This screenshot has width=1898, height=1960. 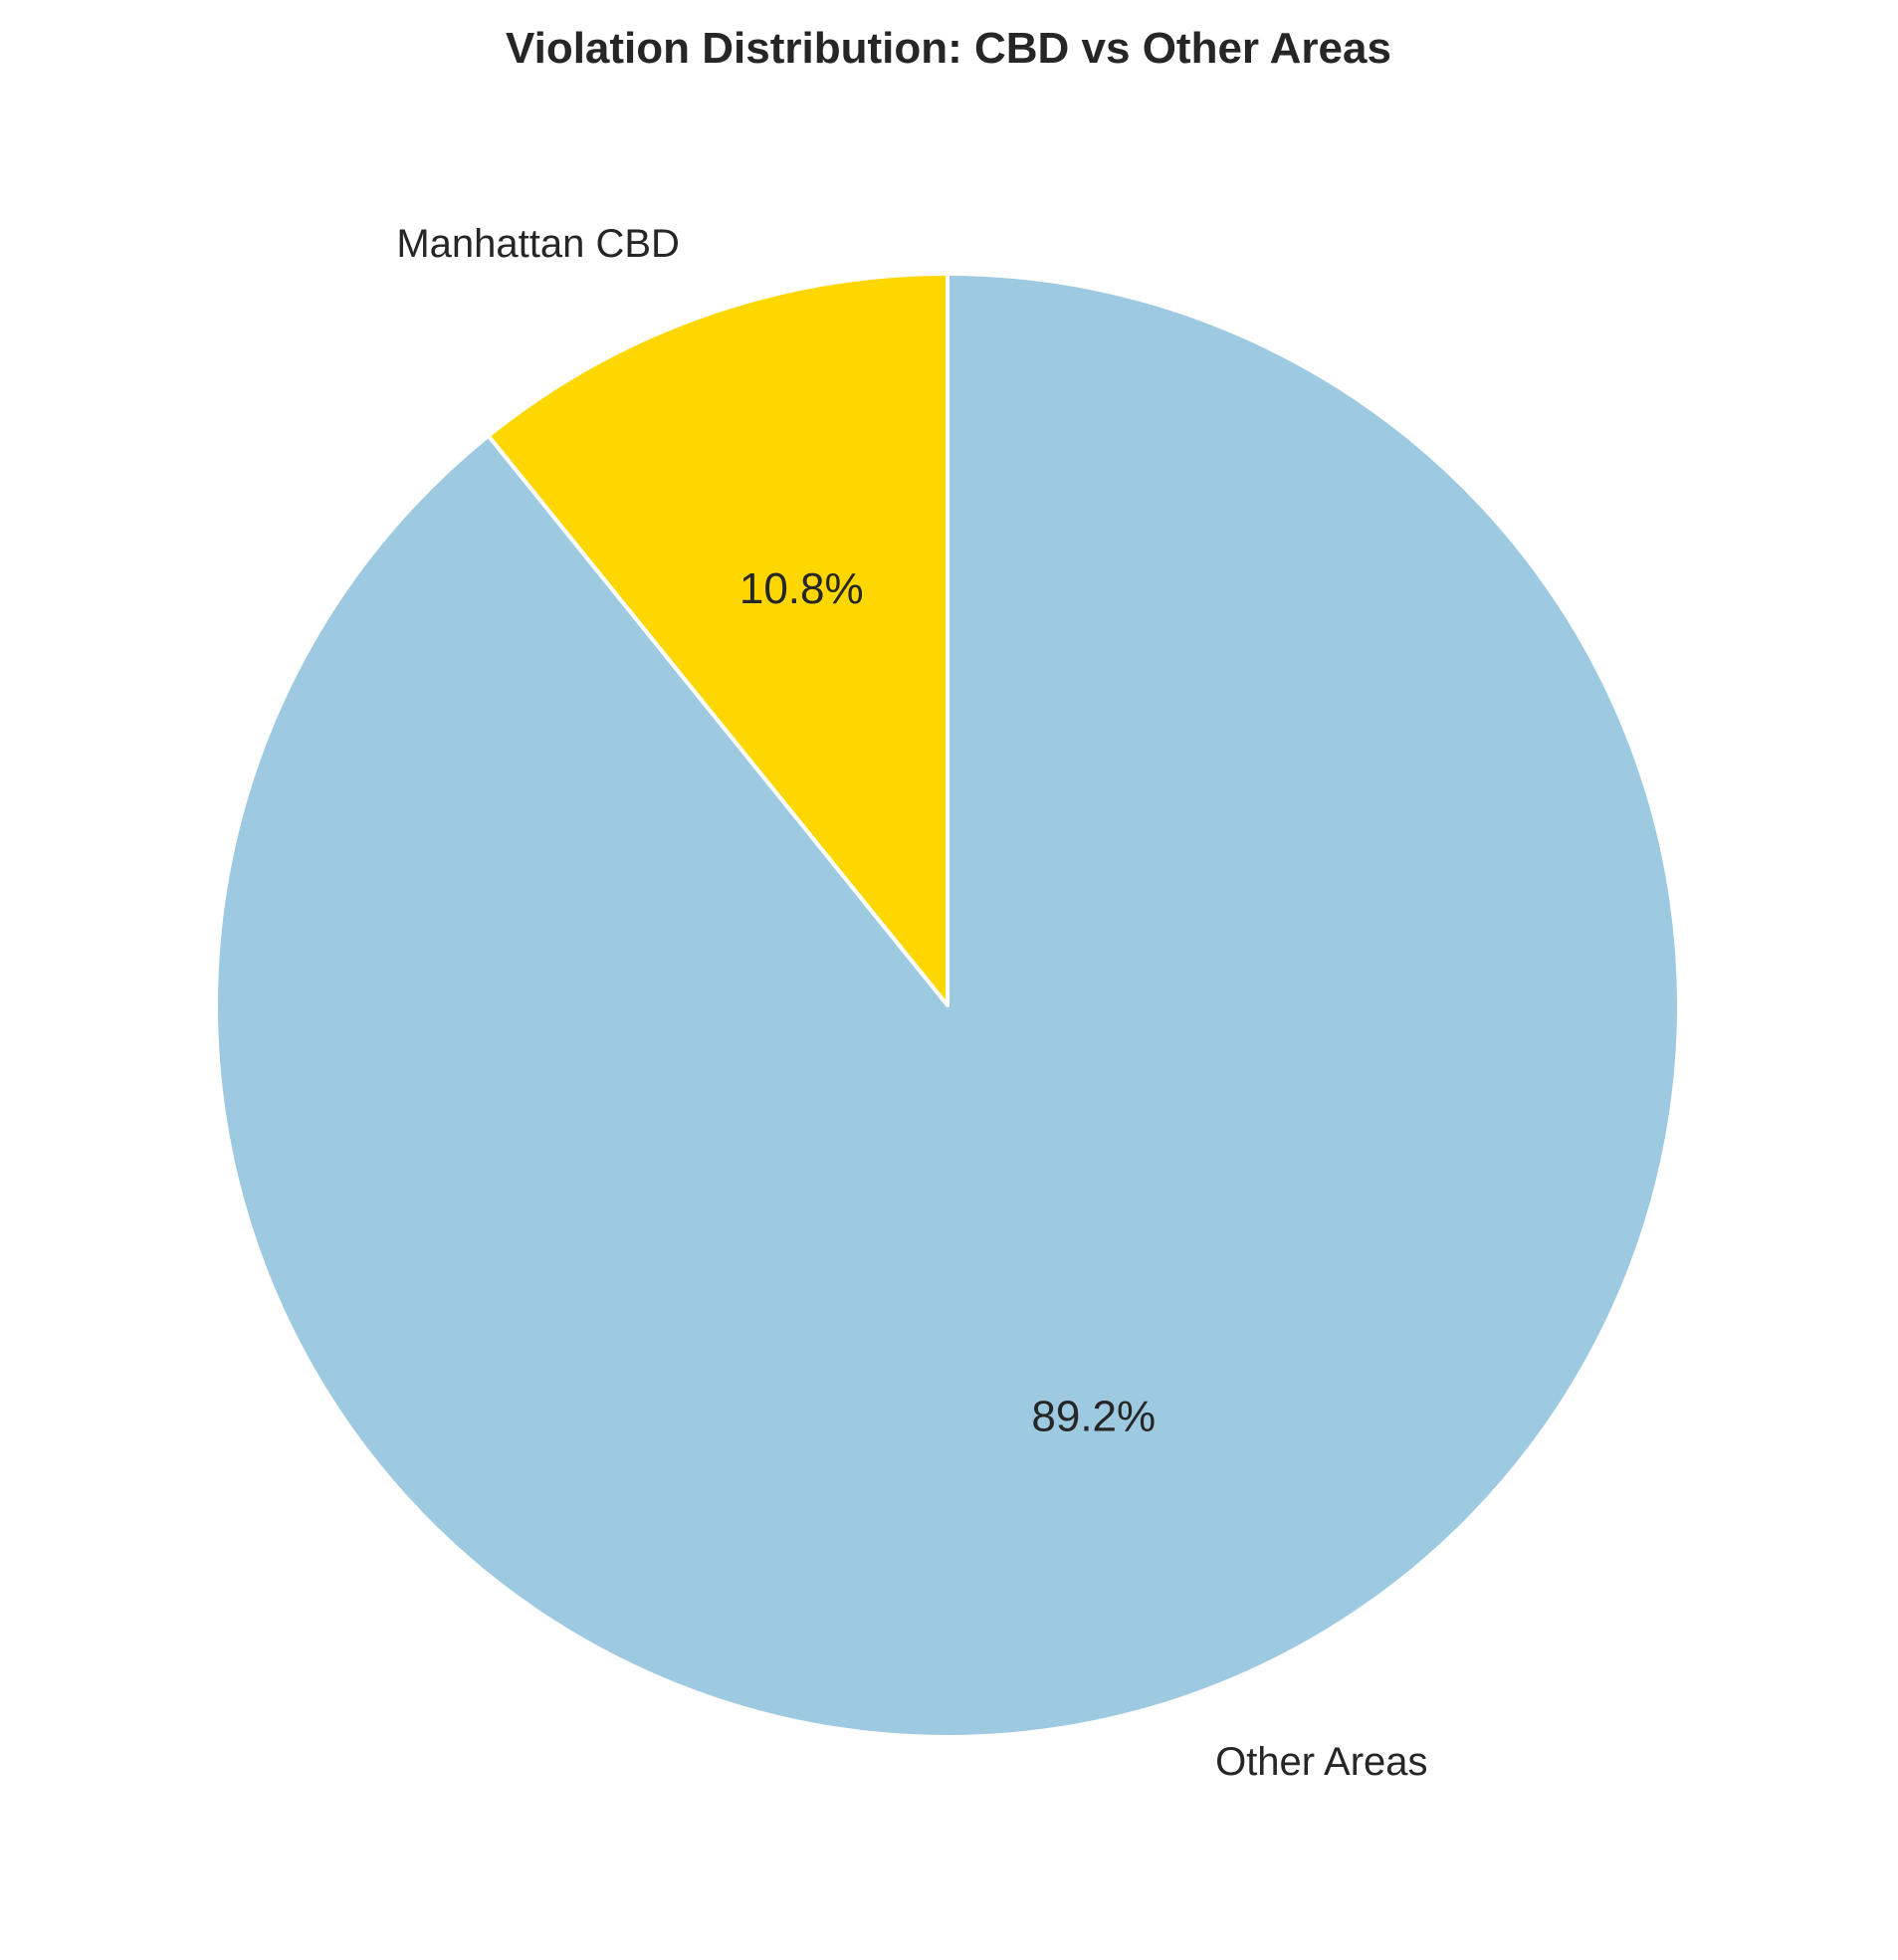 What do you see at coordinates (1093, 1416) in the screenshot?
I see `slice-percent-other-areas: 89.2%` at bounding box center [1093, 1416].